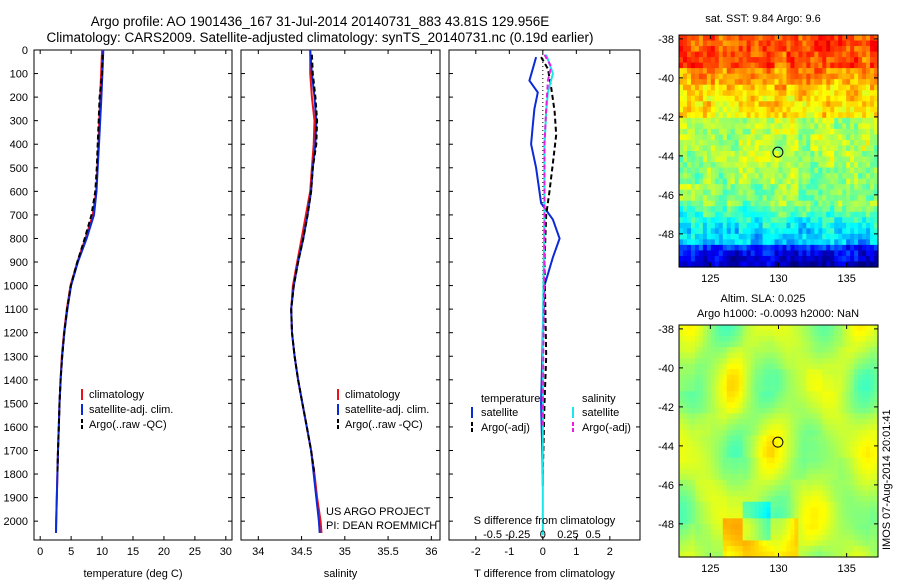 This screenshot has height=580, width=900. Describe the element at coordinates (19, 263) in the screenshot. I see `y-tick-label: 900` at that location.